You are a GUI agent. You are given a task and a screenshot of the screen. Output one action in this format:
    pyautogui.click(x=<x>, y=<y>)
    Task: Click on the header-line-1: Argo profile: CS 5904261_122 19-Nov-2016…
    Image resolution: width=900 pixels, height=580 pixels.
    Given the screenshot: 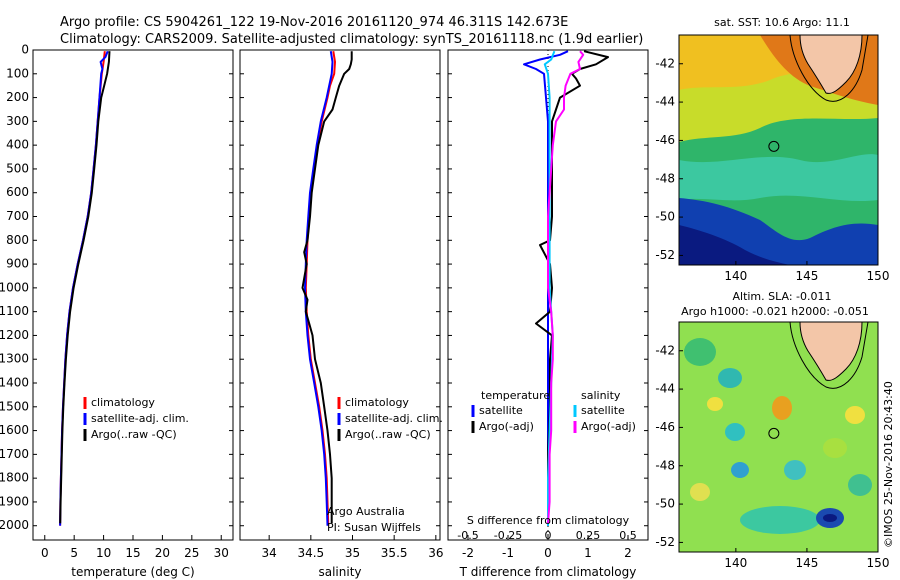 What is the action you would take?
    pyautogui.click(x=314, y=22)
    